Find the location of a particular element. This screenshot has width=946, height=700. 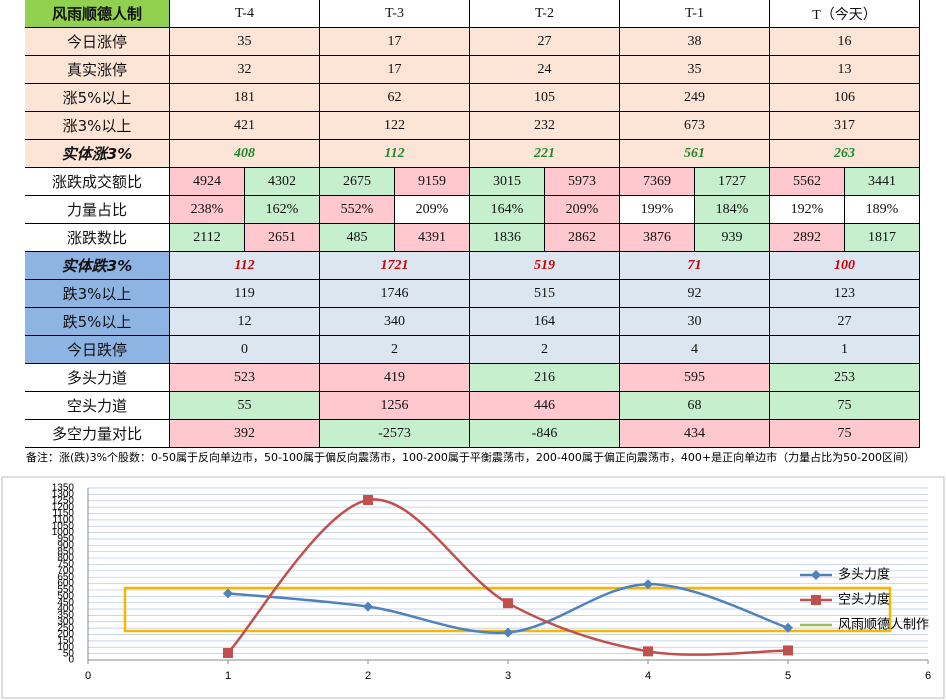

pair-cell: 1836 is located at coordinates (507, 238).